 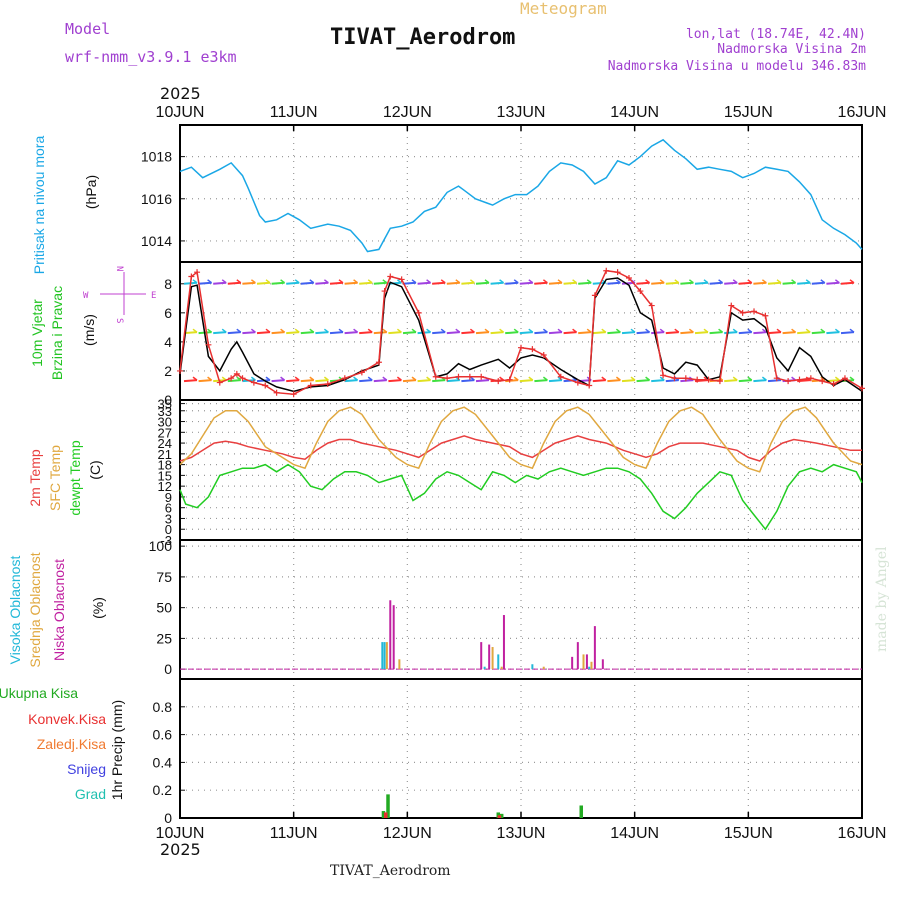 What do you see at coordinates (563, 9) in the screenshot?
I see `meteogram-label: Meteogram` at bounding box center [563, 9].